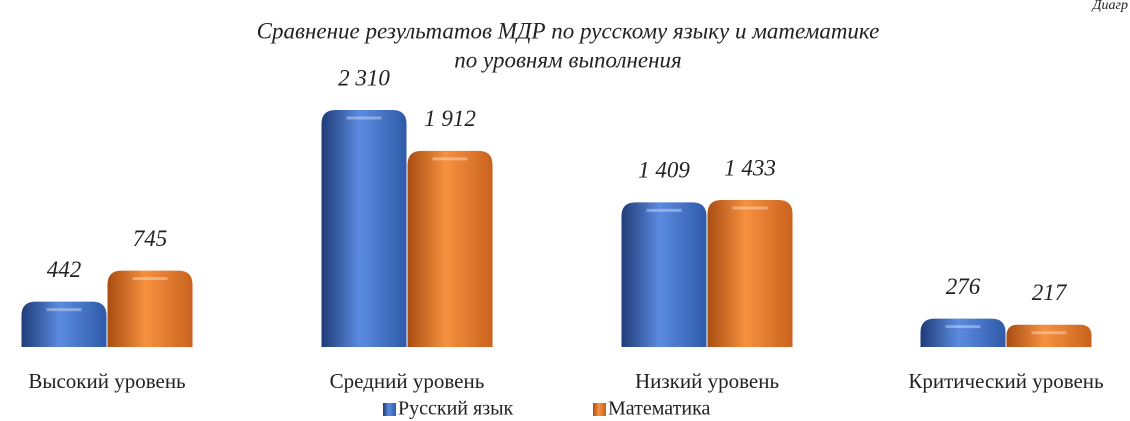 The image size is (1130, 421). What do you see at coordinates (1109, 6) in the screenshot?
I see `annotation: Диагр` at bounding box center [1109, 6].